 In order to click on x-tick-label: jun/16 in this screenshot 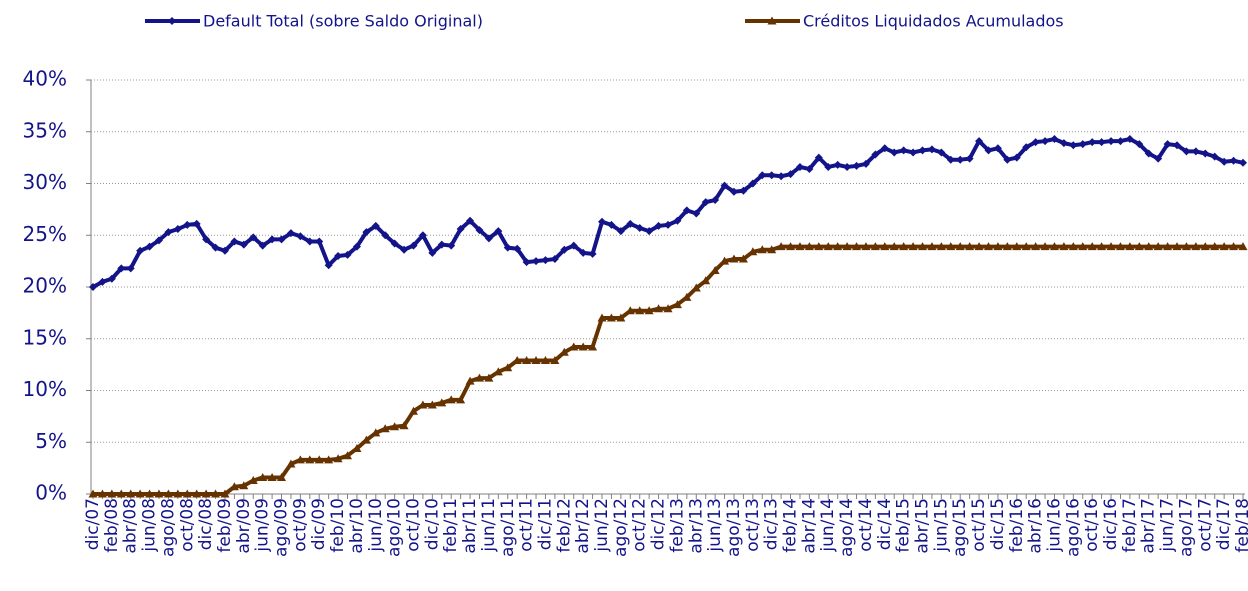, I will do `click(1054, 525)`.